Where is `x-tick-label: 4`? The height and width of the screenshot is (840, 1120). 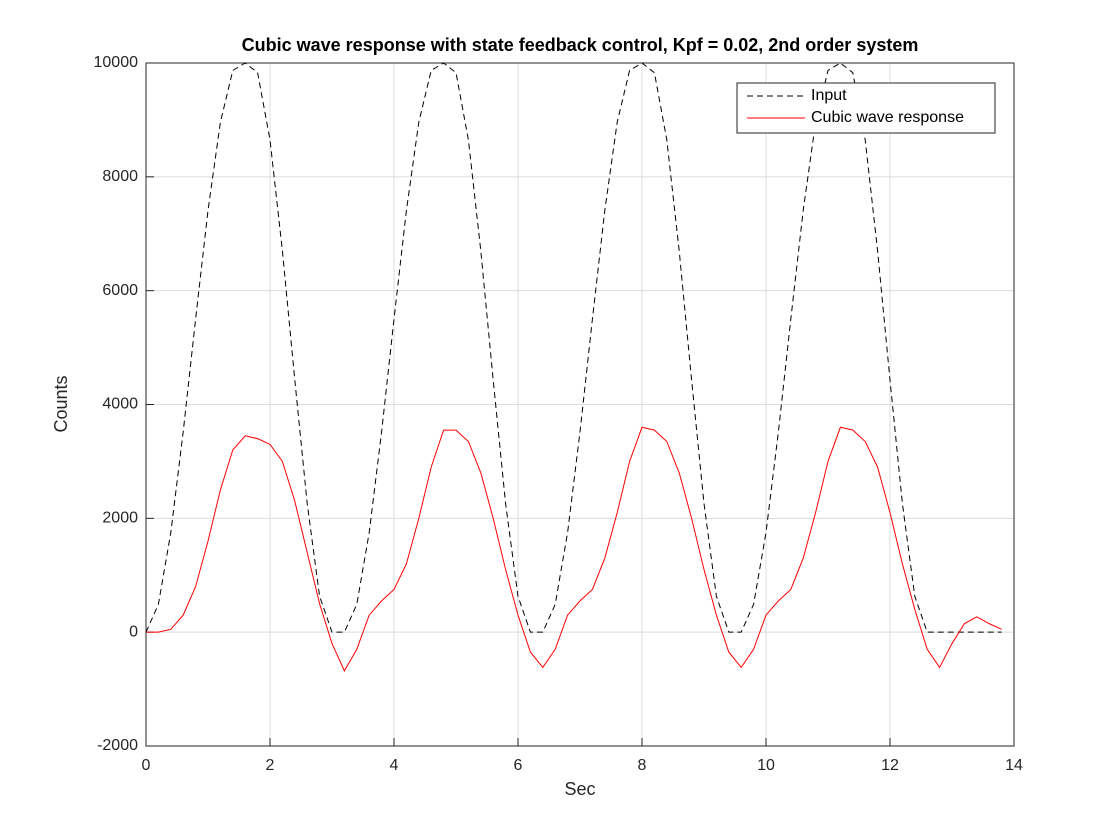
x-tick-label: 4 is located at coordinates (394, 765).